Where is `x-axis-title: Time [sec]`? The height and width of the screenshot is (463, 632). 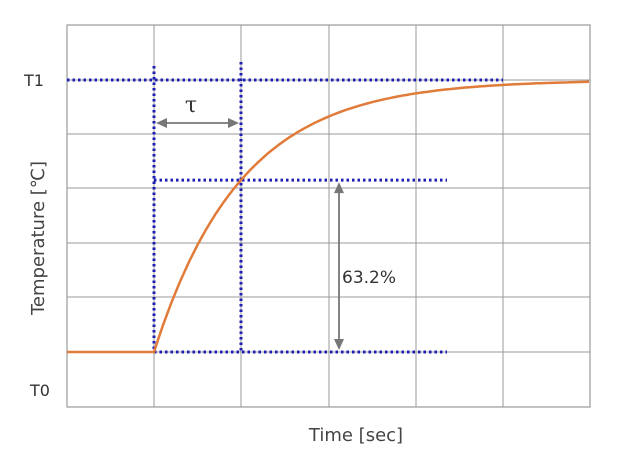
x-axis-title: Time [sec] is located at coordinates (355, 435).